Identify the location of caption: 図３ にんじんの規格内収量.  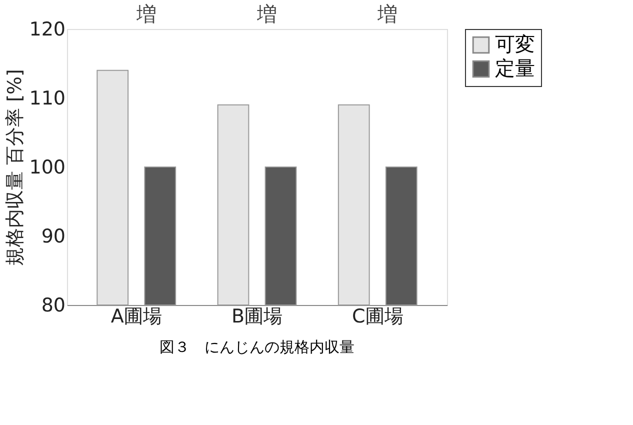
(257, 347).